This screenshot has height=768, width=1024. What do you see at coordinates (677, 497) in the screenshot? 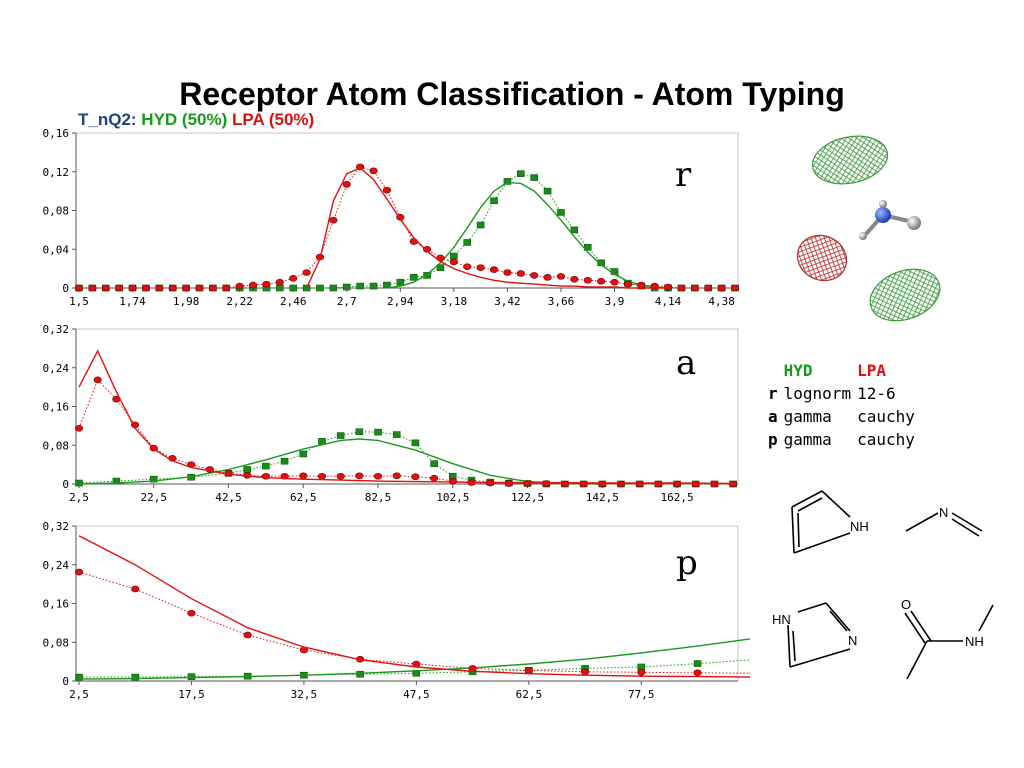
I see `x-tick-label: 162,5` at bounding box center [677, 497].